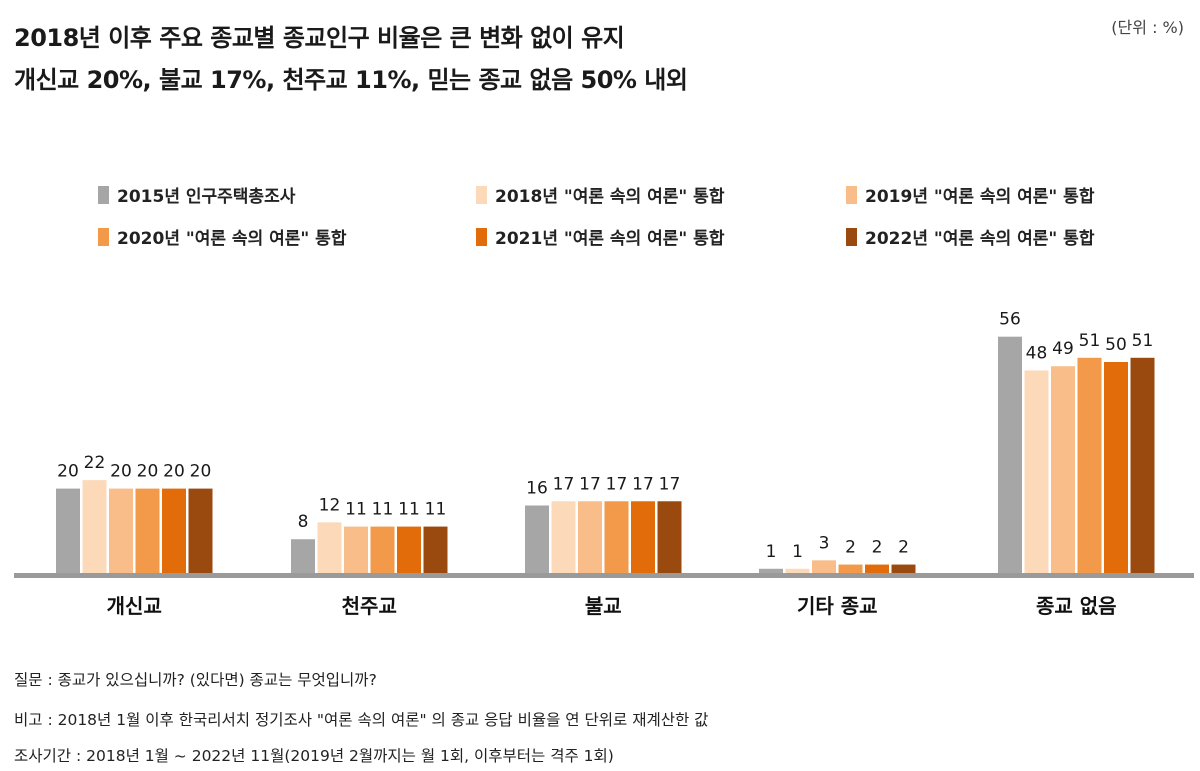  Describe the element at coordinates (1037, 353) in the screenshot. I see `data-label: 48` at that location.